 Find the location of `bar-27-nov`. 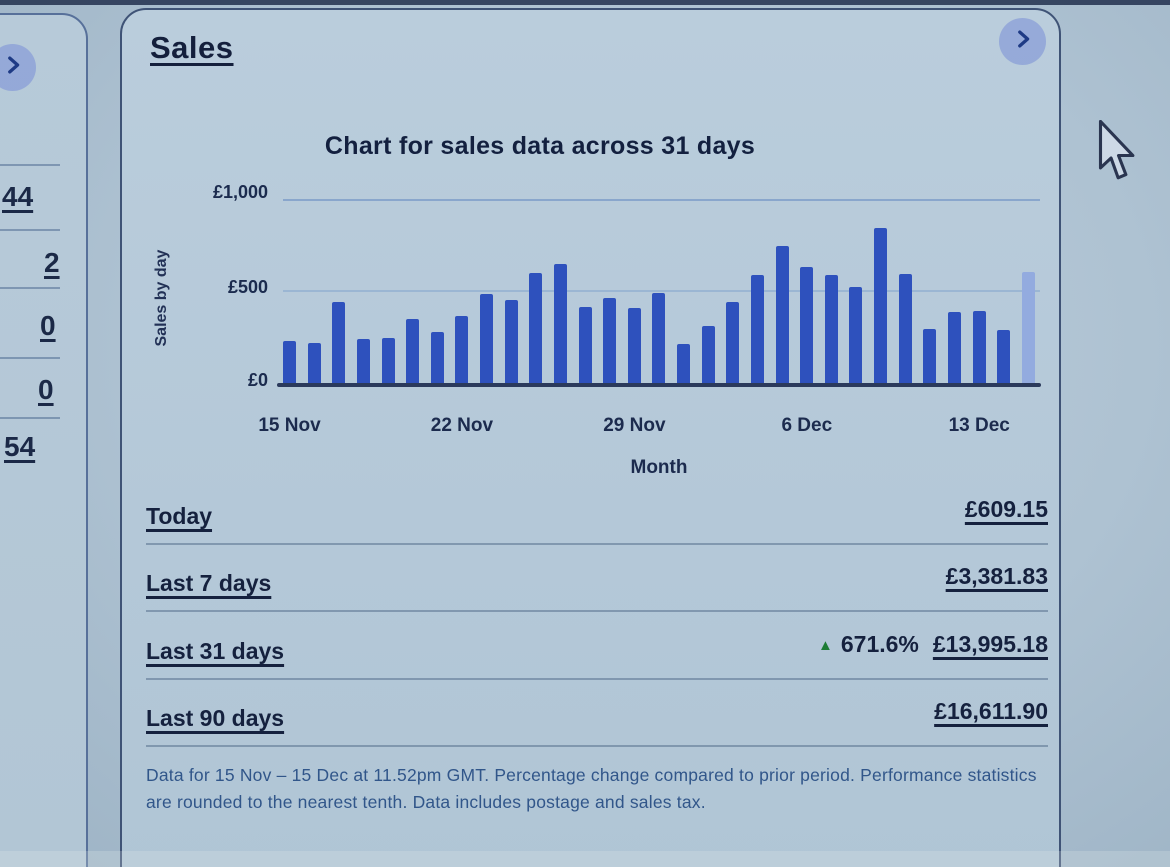

bar-27-nov is located at coordinates (585, 345).